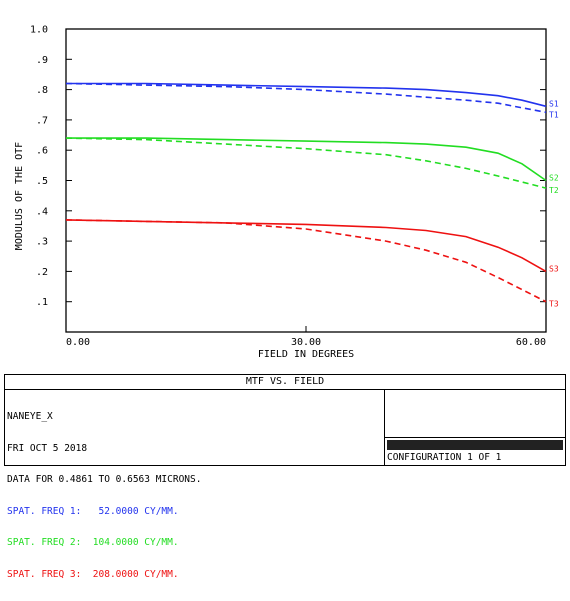 This screenshot has height=601, width=570. I want to click on plot-date: FRI OCT 5 2018, so click(47, 448).